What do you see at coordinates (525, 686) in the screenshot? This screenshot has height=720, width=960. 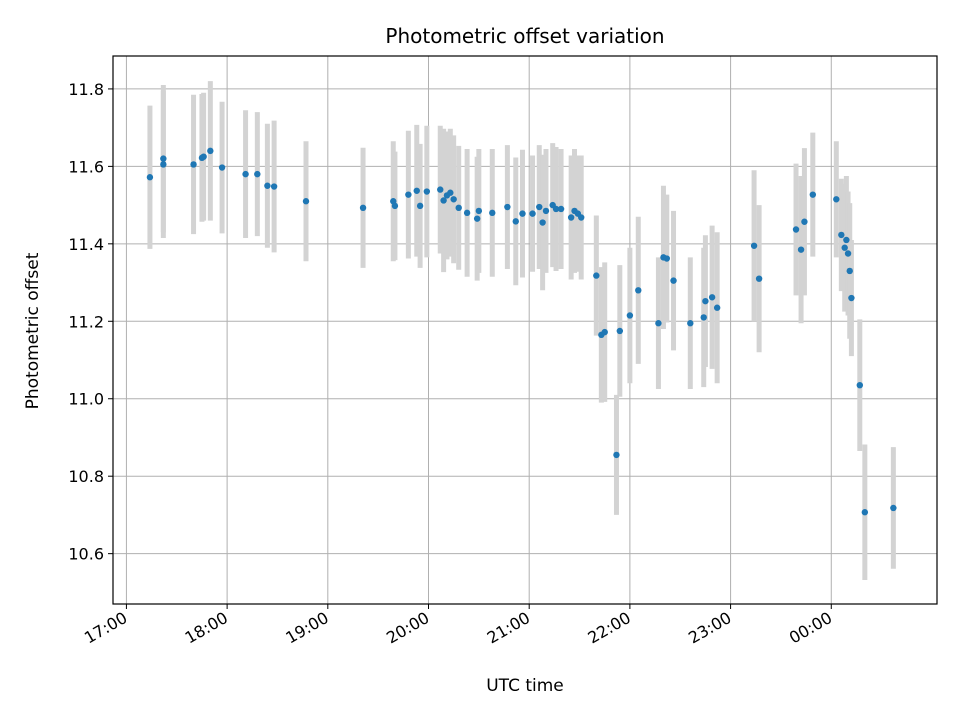 I see `x-axis-title: UTC time` at bounding box center [525, 686].